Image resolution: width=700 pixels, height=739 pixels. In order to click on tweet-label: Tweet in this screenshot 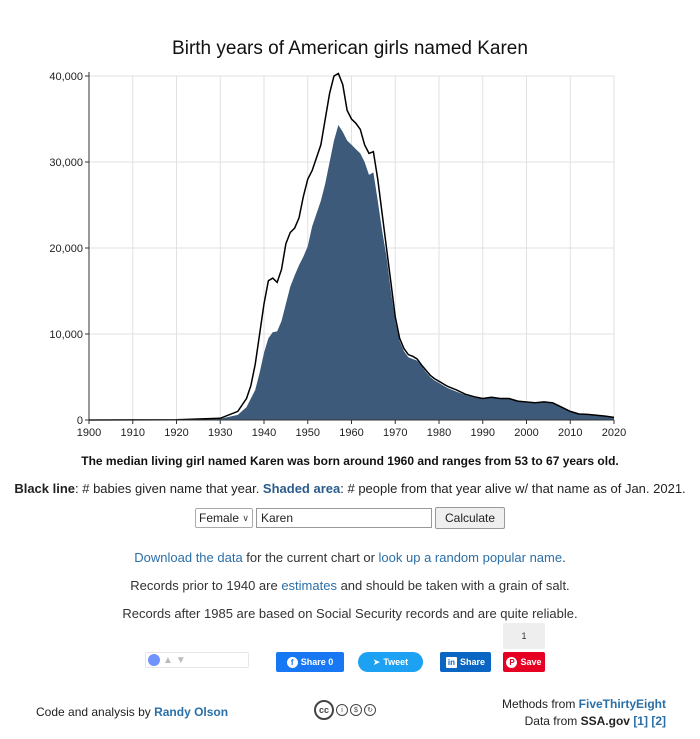, I will do `click(396, 662)`.